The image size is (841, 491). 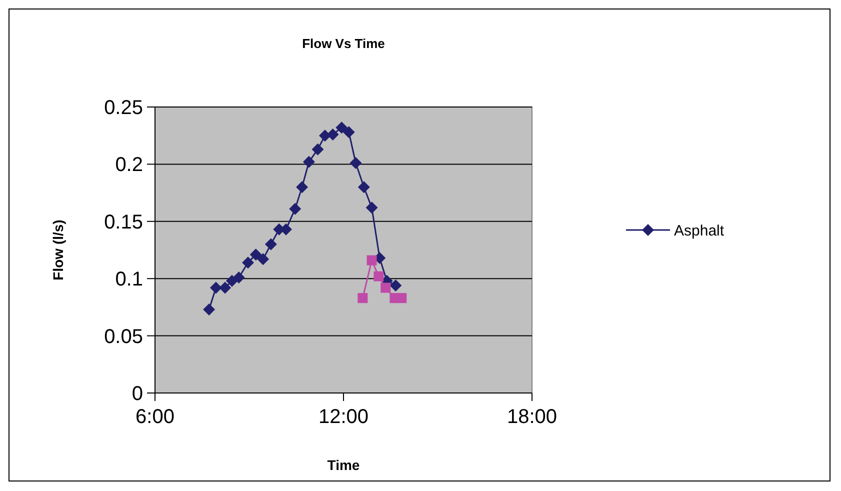 I want to click on x-tick-label: 12:00, so click(x=343, y=417).